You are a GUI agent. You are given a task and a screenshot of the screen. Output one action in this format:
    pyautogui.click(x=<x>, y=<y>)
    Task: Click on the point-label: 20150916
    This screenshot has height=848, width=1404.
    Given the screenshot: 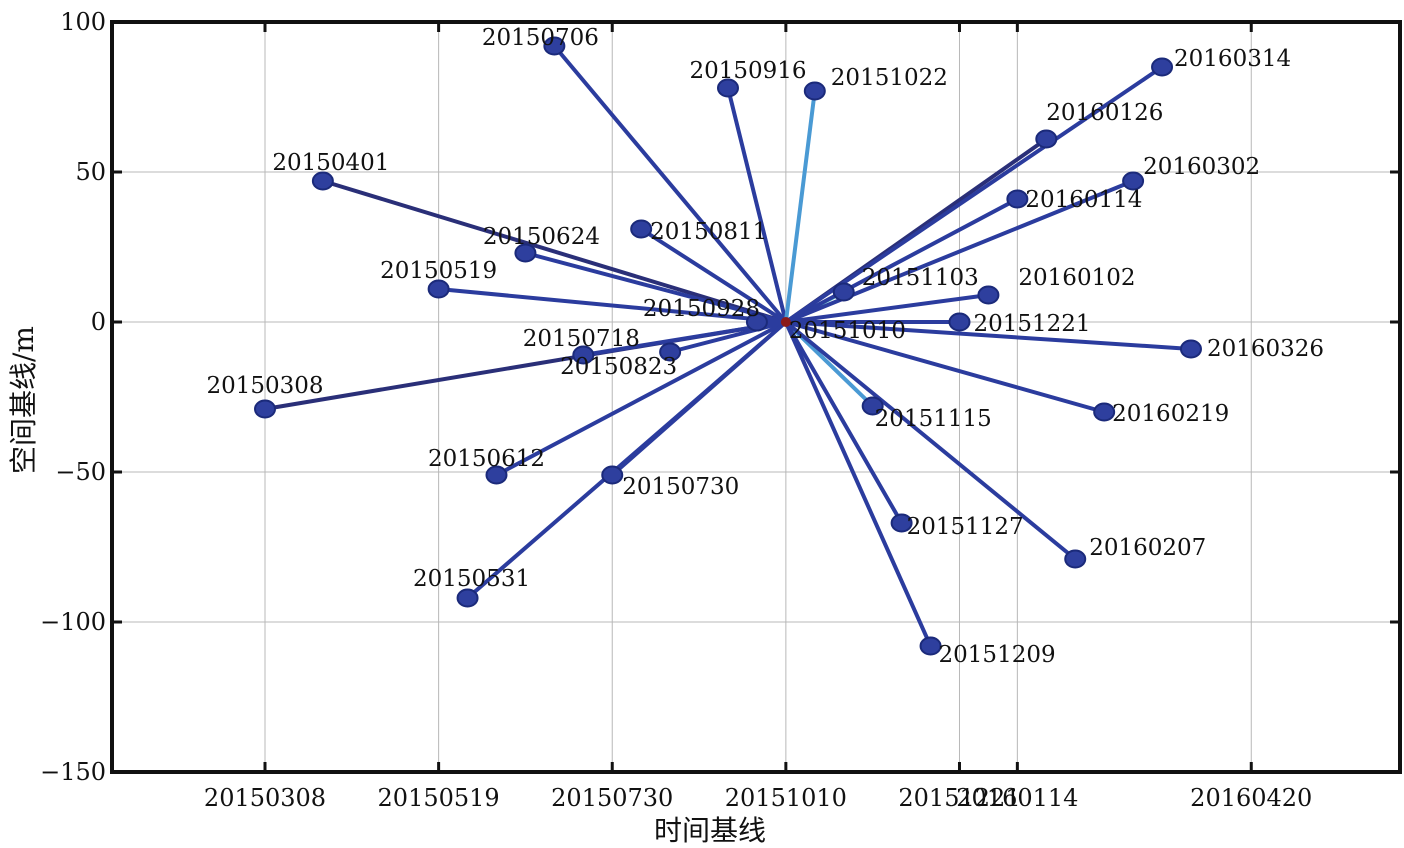 What is the action you would take?
    pyautogui.click(x=747, y=71)
    